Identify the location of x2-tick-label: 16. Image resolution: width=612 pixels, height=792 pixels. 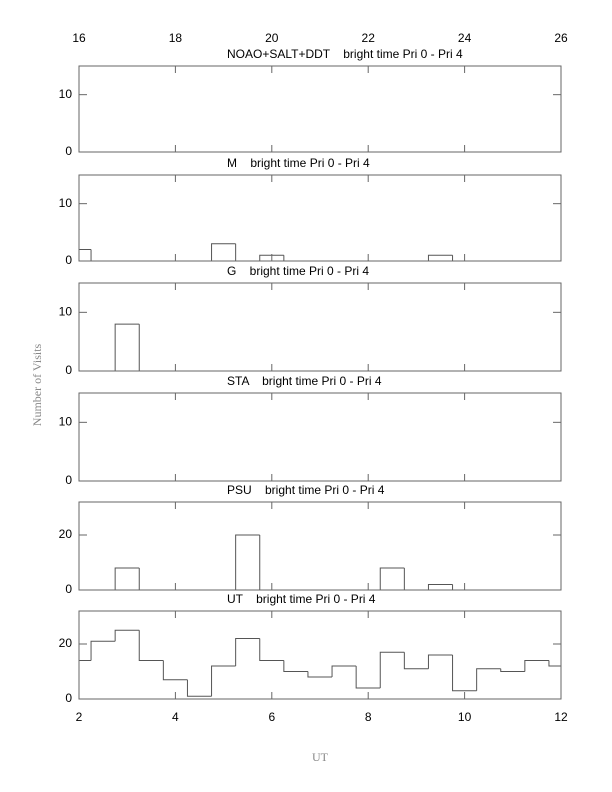
(79, 38).